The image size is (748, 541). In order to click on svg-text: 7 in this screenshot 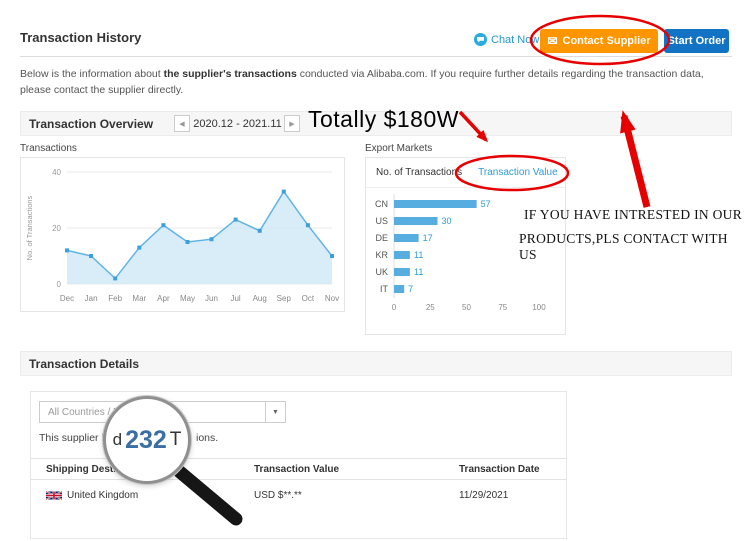, I will do `click(410, 289)`.